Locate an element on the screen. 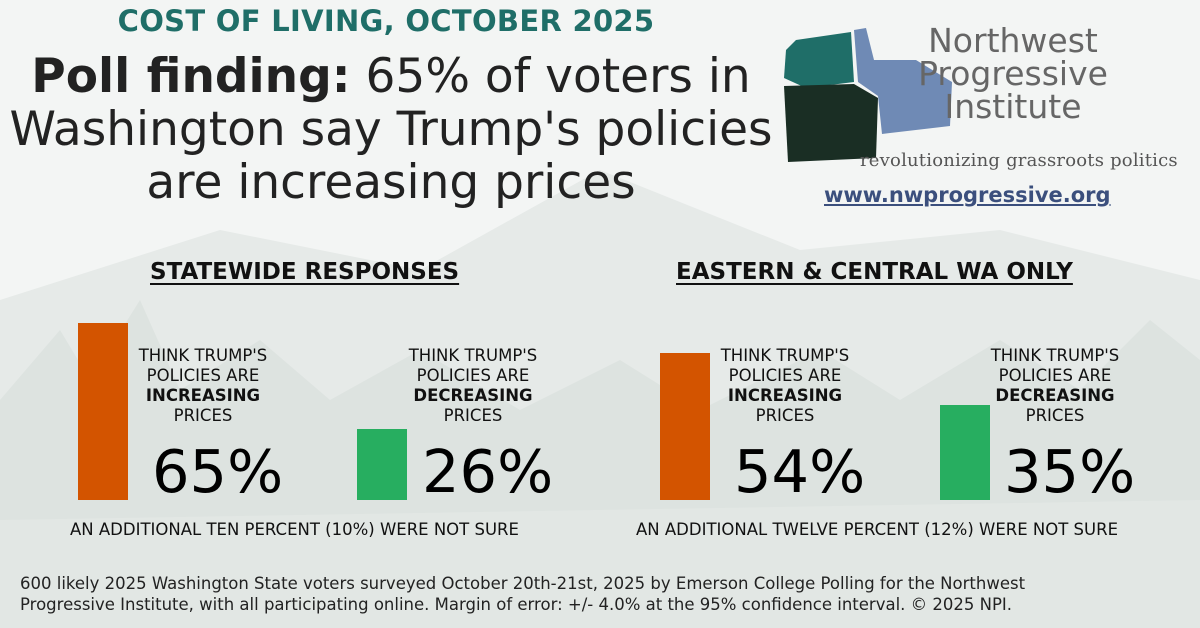 This screenshot has width=1200, height=628. washington-shape is located at coordinates (819, 60).